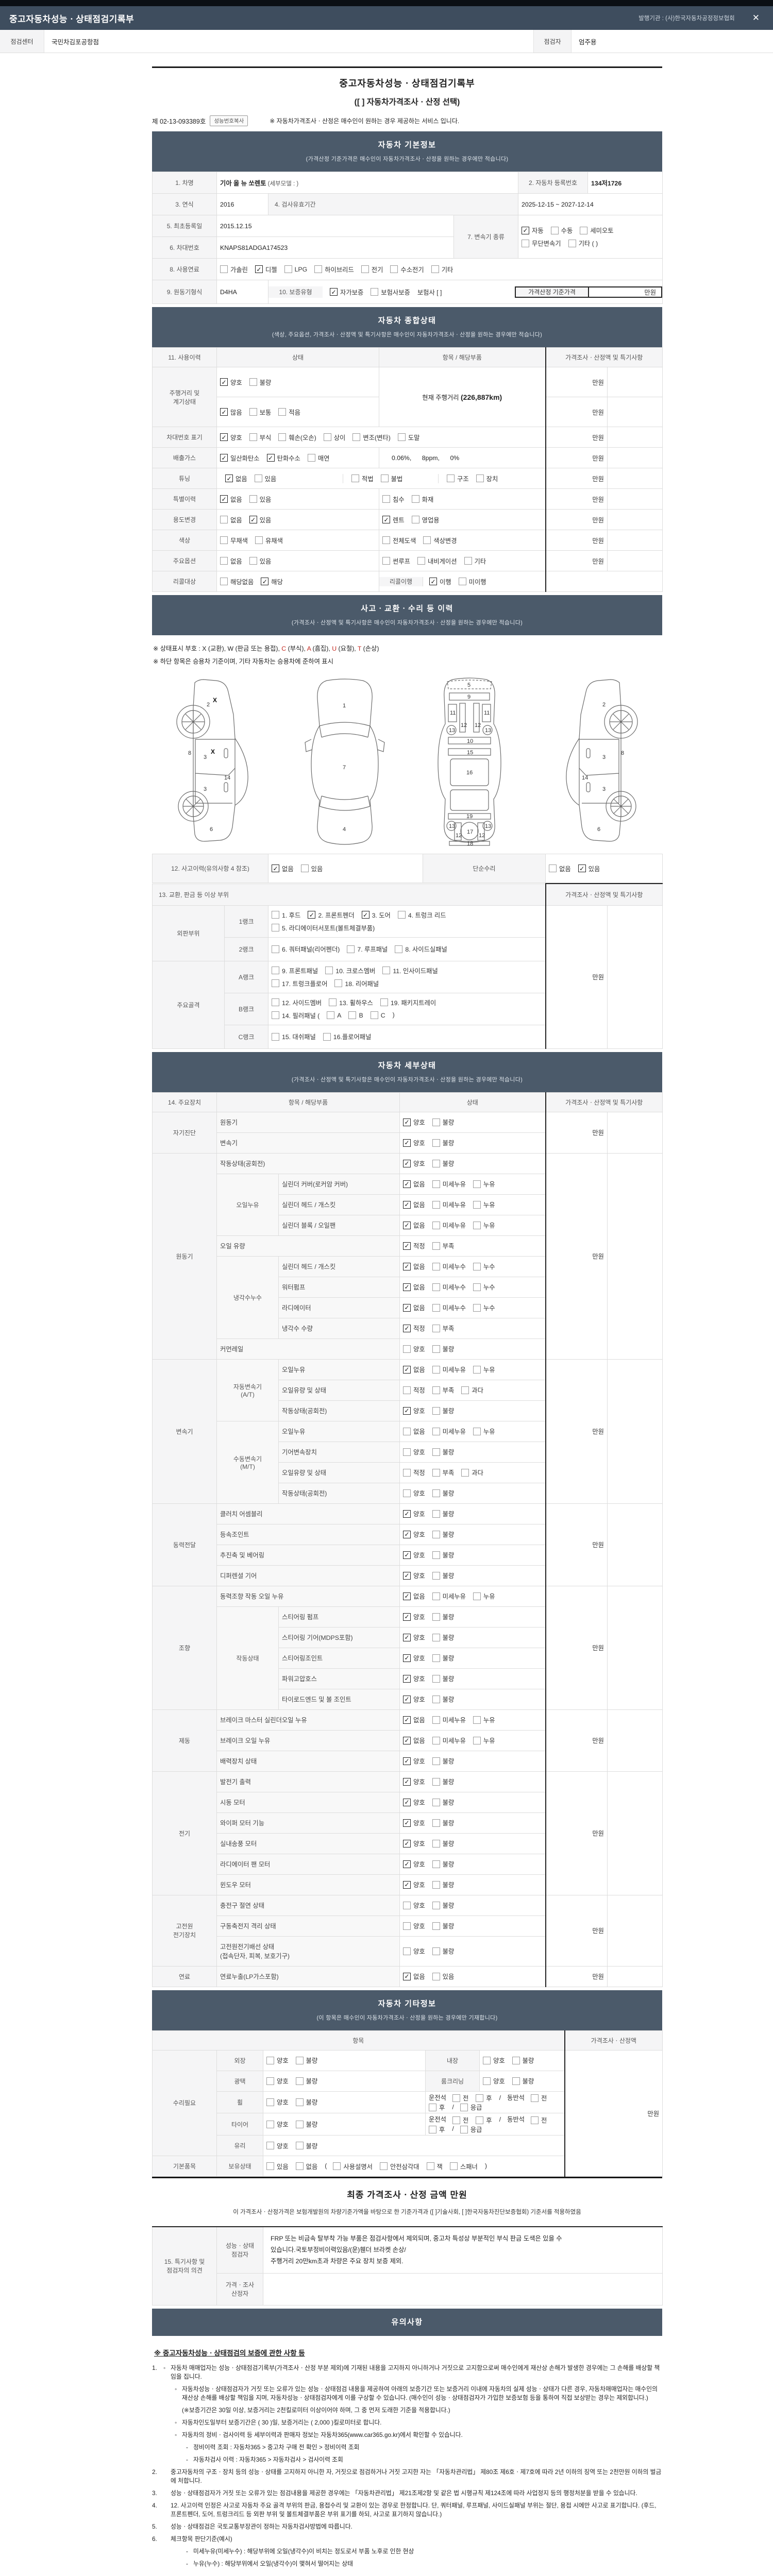 This screenshot has height=2576, width=773. I want to click on appraiser-opinion-text, so click(463, 2289).